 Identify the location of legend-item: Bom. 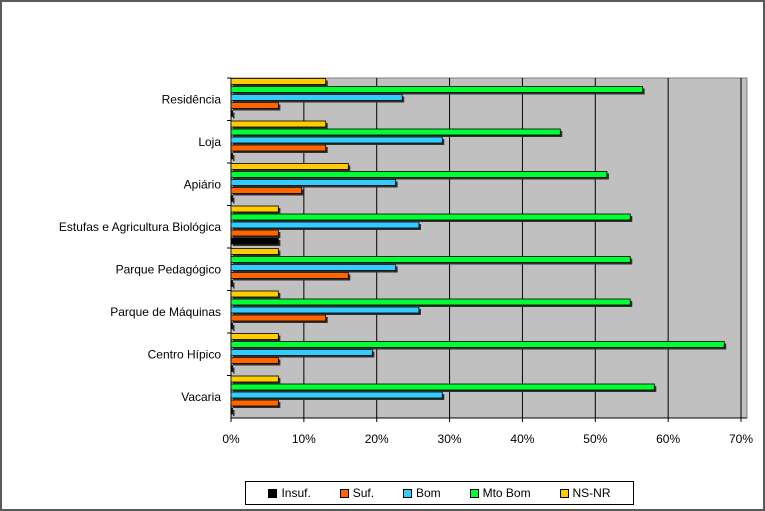
(421, 493).